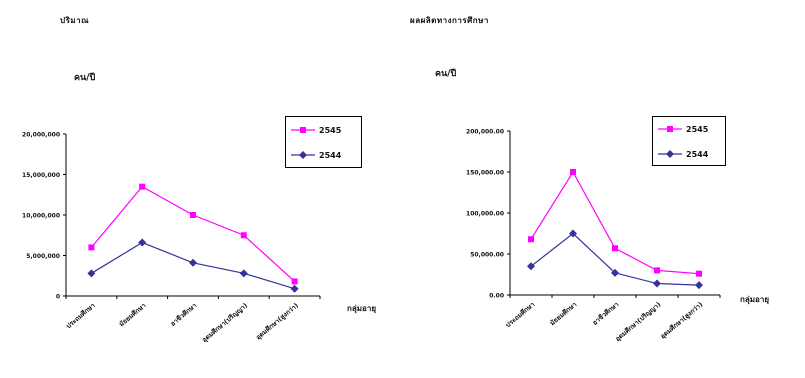 The image size is (805, 378). Describe the element at coordinates (41, 175) in the screenshot. I see `y-tick-label: 15,000,000` at that location.